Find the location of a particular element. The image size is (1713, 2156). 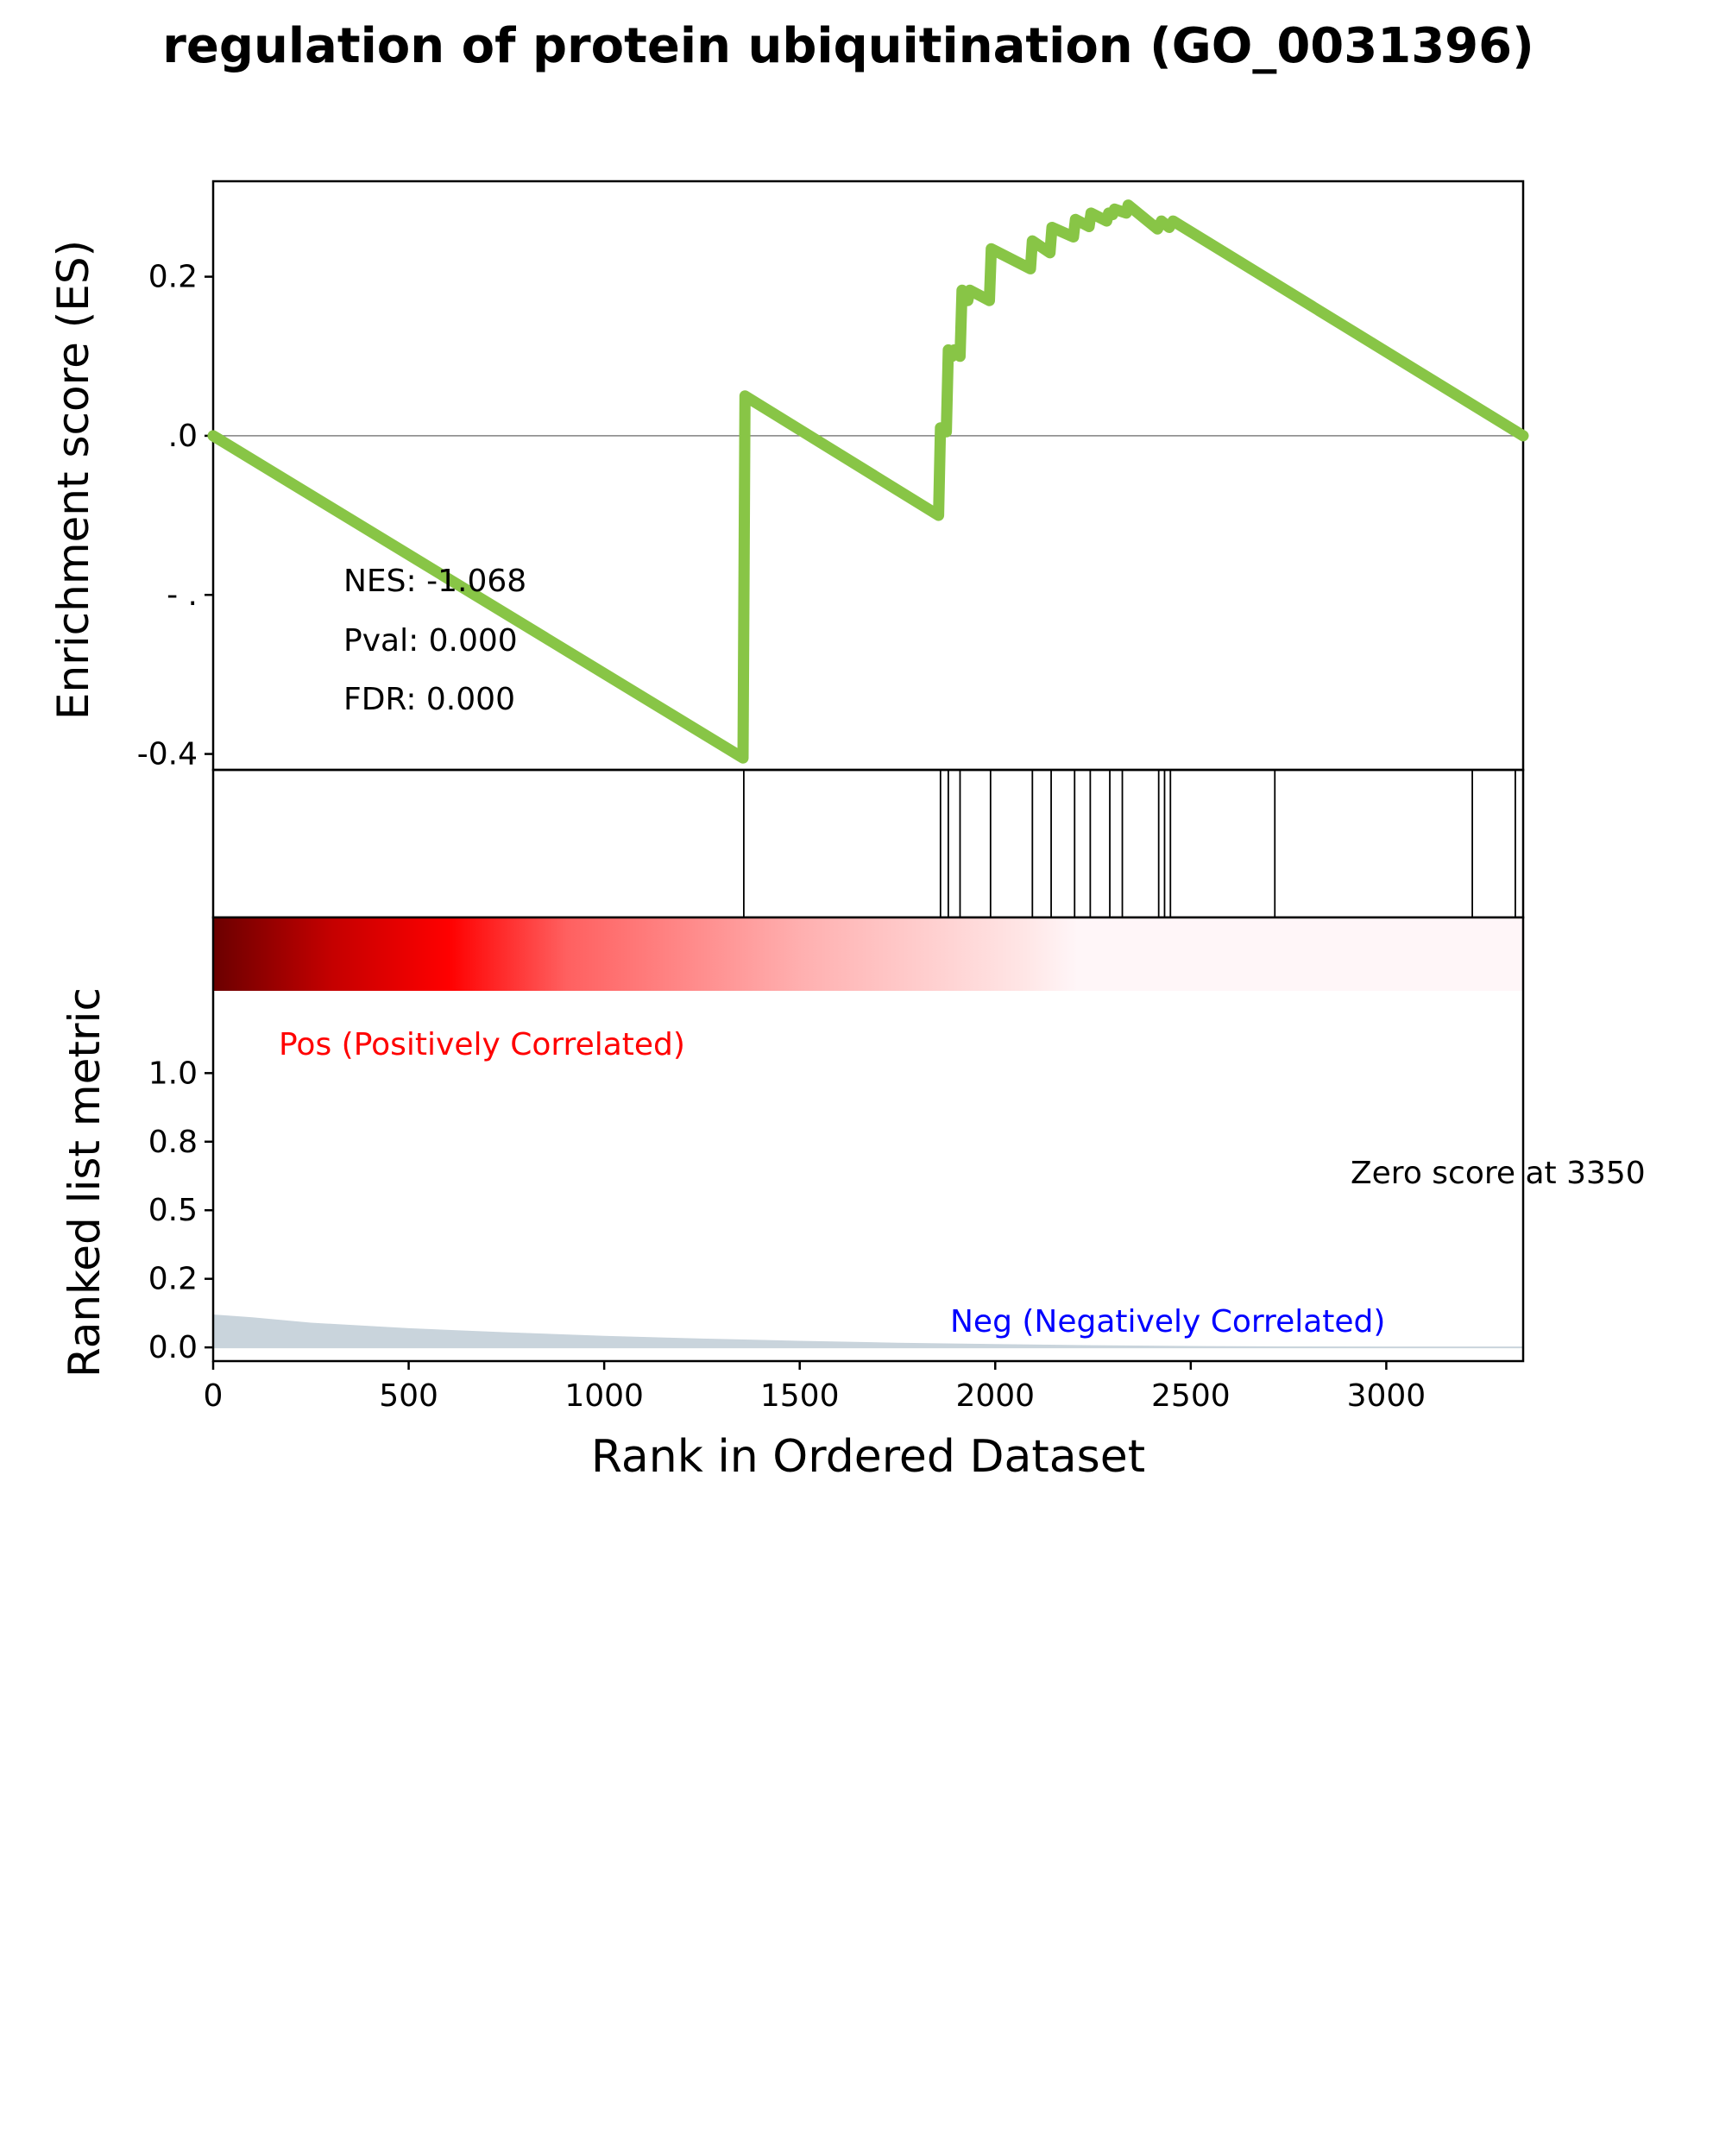

x-tick-label: 3000 is located at coordinates (1386, 1396).